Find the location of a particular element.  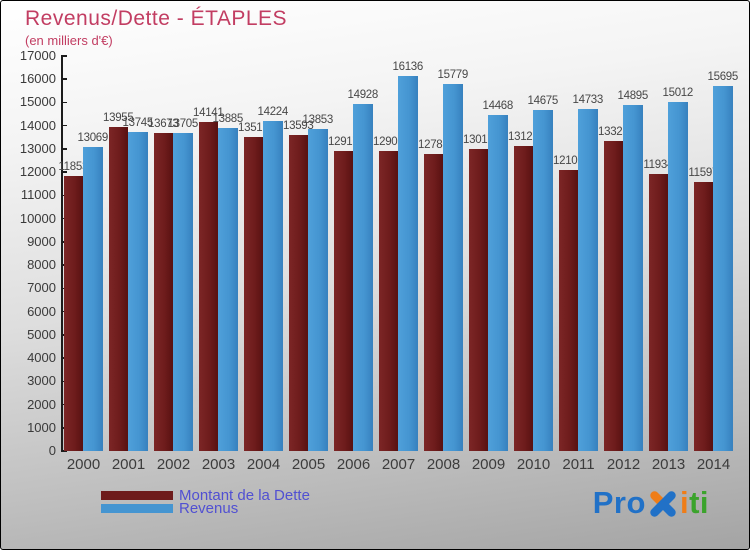

bar-dette-2007 is located at coordinates (388, 301).